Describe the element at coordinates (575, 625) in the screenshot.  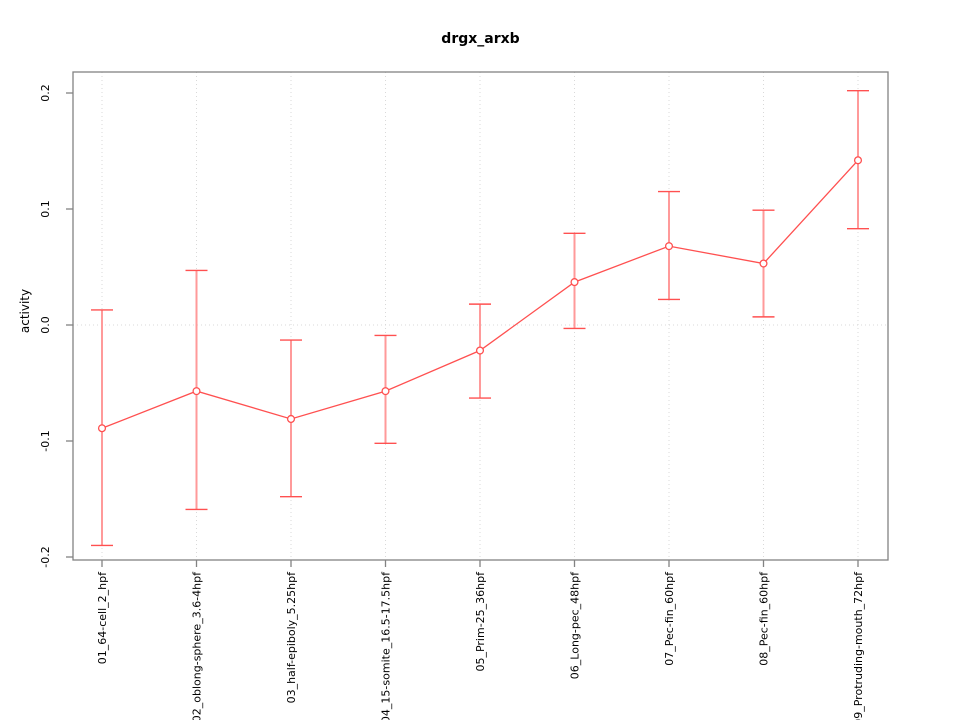
I see `x-tick-label: 06_Long-pec_48hpf` at that location.